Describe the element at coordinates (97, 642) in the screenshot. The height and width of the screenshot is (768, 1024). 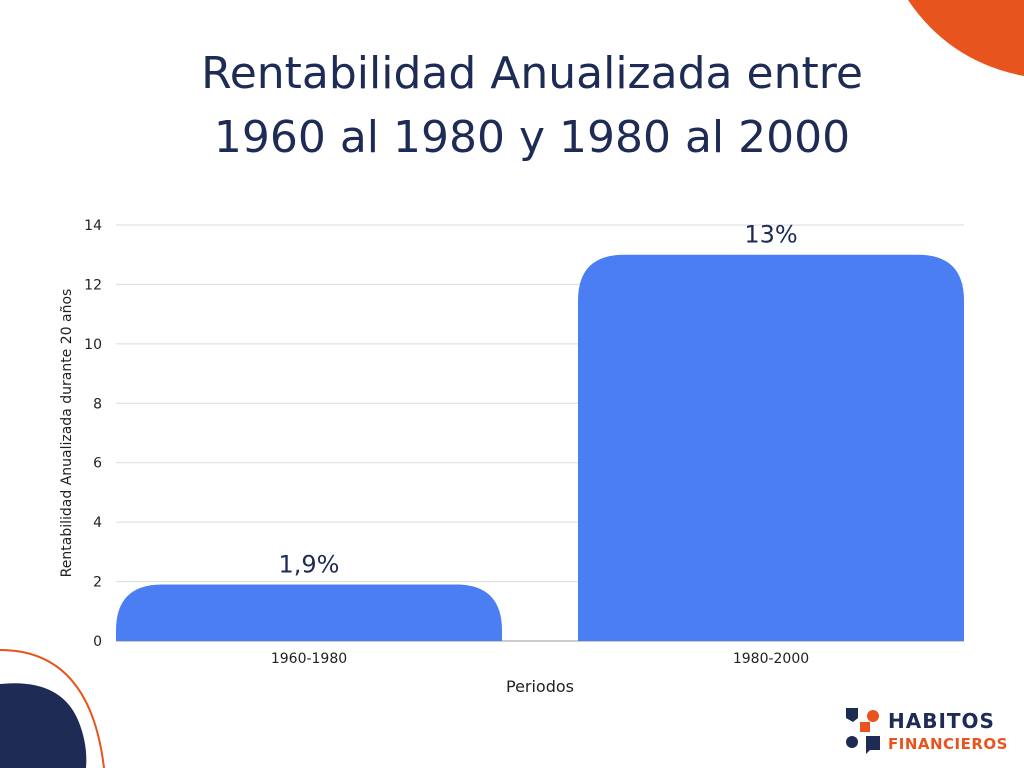
I see `y-tick-label: 0` at that location.